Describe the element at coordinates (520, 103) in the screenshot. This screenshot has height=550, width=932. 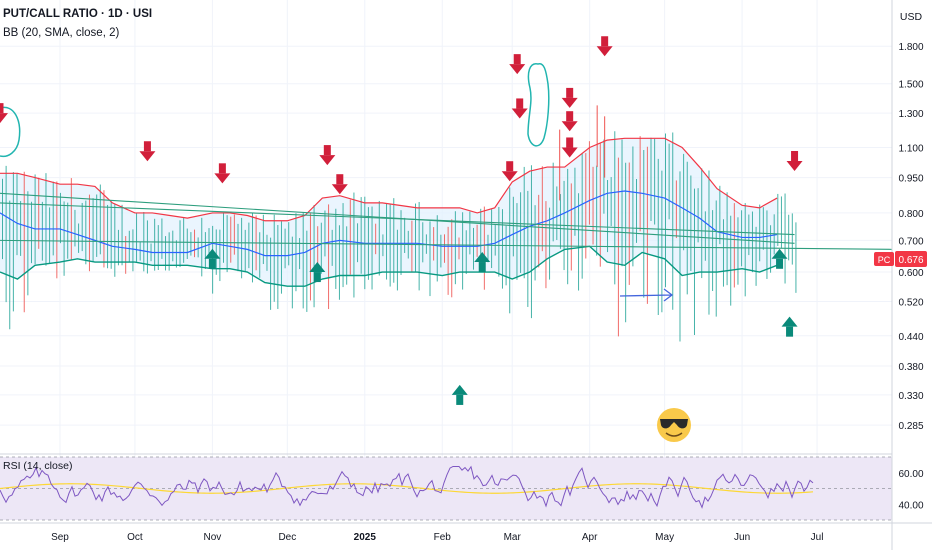
I see `down-arrow-icon-7-shaft` at that location.